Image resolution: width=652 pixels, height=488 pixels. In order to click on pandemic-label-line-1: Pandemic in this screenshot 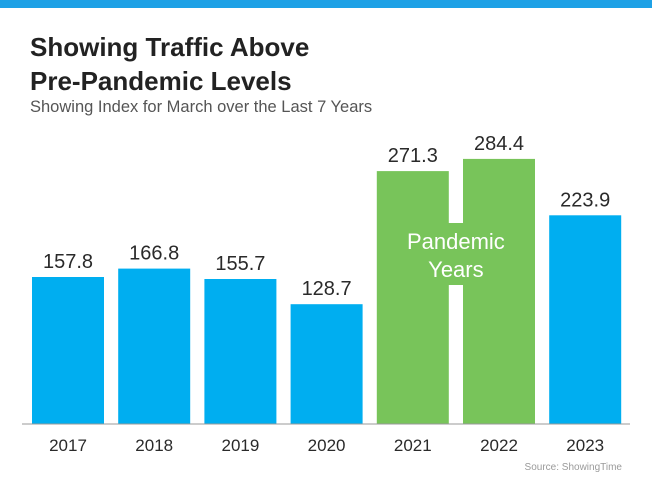, I will do `click(456, 241)`.